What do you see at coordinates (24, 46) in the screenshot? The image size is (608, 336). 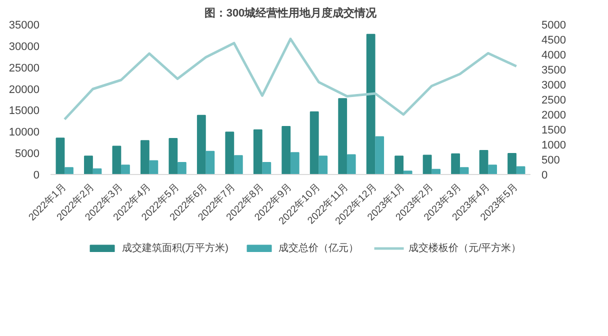 I see `y-tick-label: 30000` at bounding box center [24, 46].